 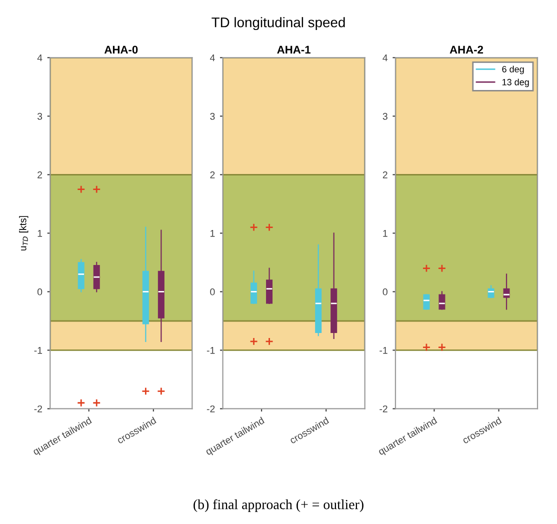 I want to click on text: (b) final approach (+ = outlier), so click(x=279, y=505).